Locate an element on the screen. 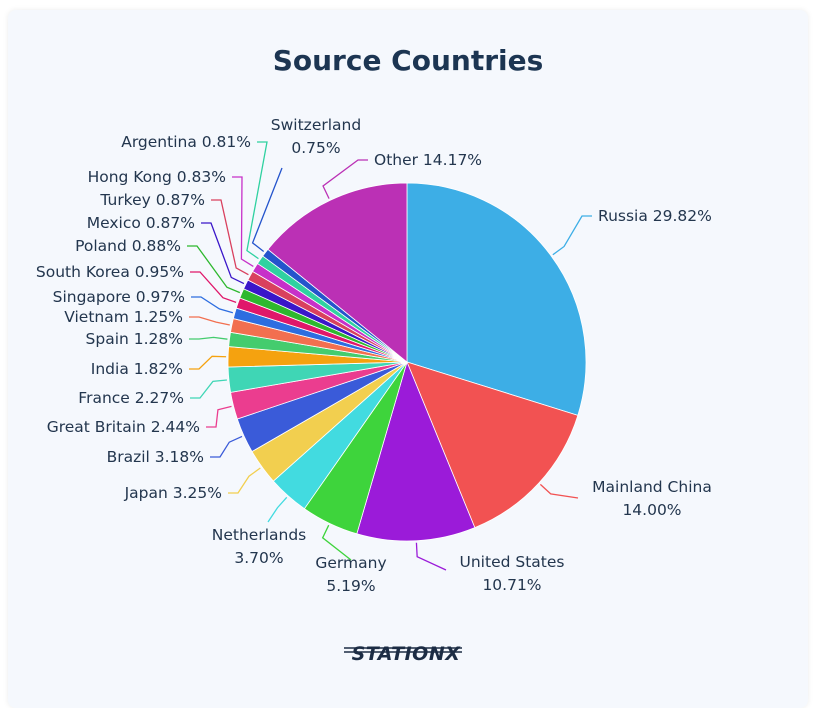 The image size is (823, 708). leader-line-netherlands is located at coordinates (277, 509).